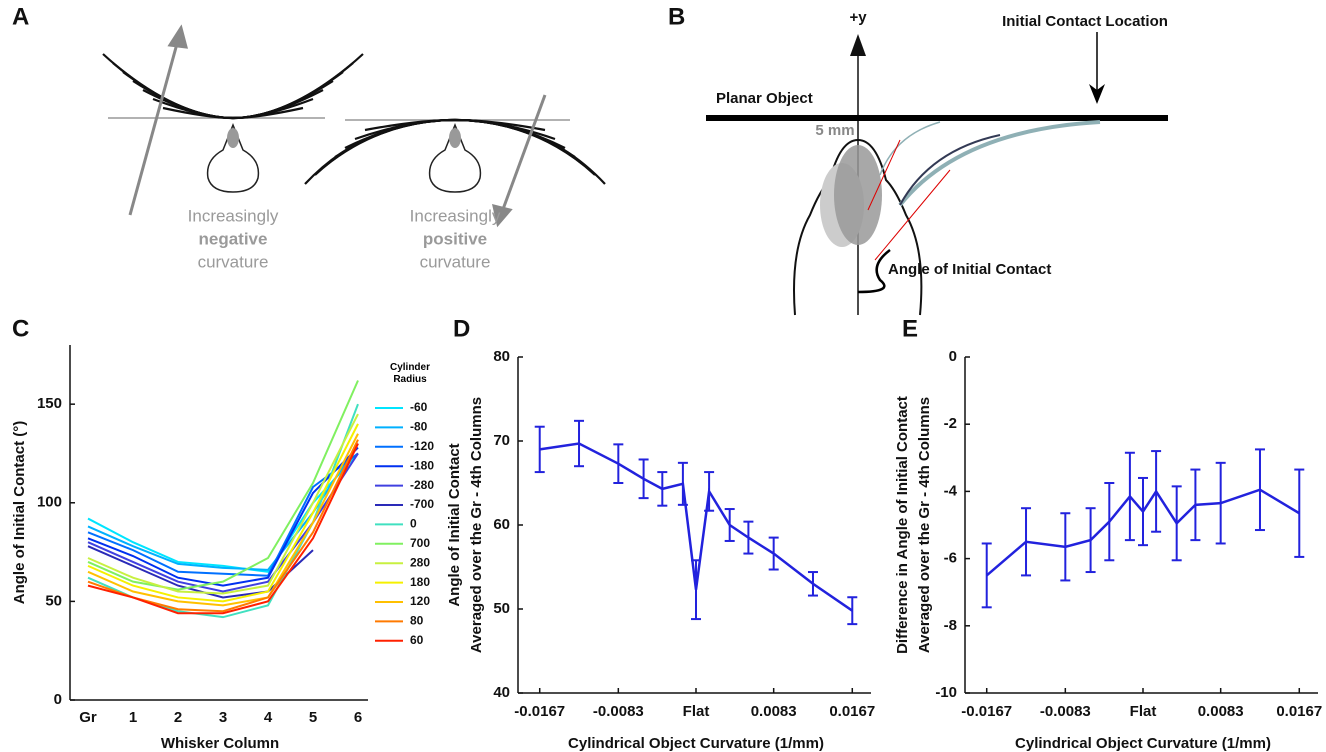 The height and width of the screenshot is (752, 1326). What do you see at coordinates (268, 717) in the screenshot?
I see `x-tick-label: 4` at bounding box center [268, 717].